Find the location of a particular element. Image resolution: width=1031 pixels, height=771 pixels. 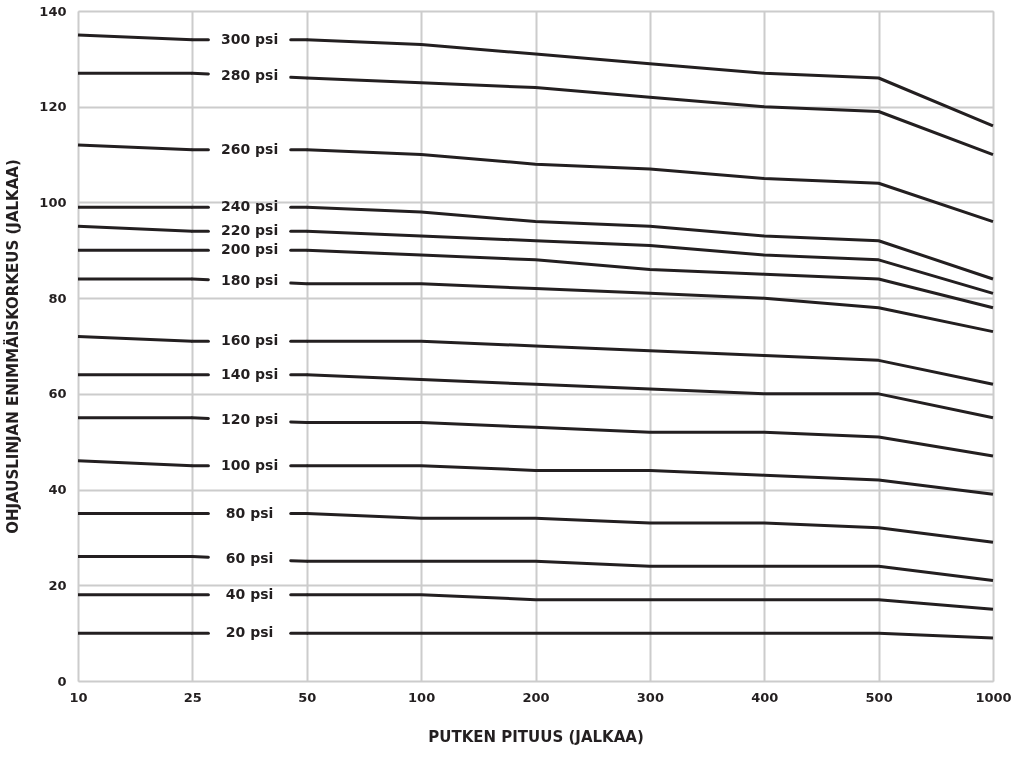

series-label: 180 psi is located at coordinates (249, 280).